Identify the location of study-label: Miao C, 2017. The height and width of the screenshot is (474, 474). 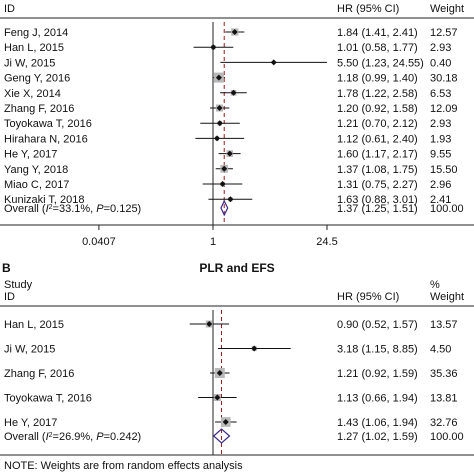
(36, 185).